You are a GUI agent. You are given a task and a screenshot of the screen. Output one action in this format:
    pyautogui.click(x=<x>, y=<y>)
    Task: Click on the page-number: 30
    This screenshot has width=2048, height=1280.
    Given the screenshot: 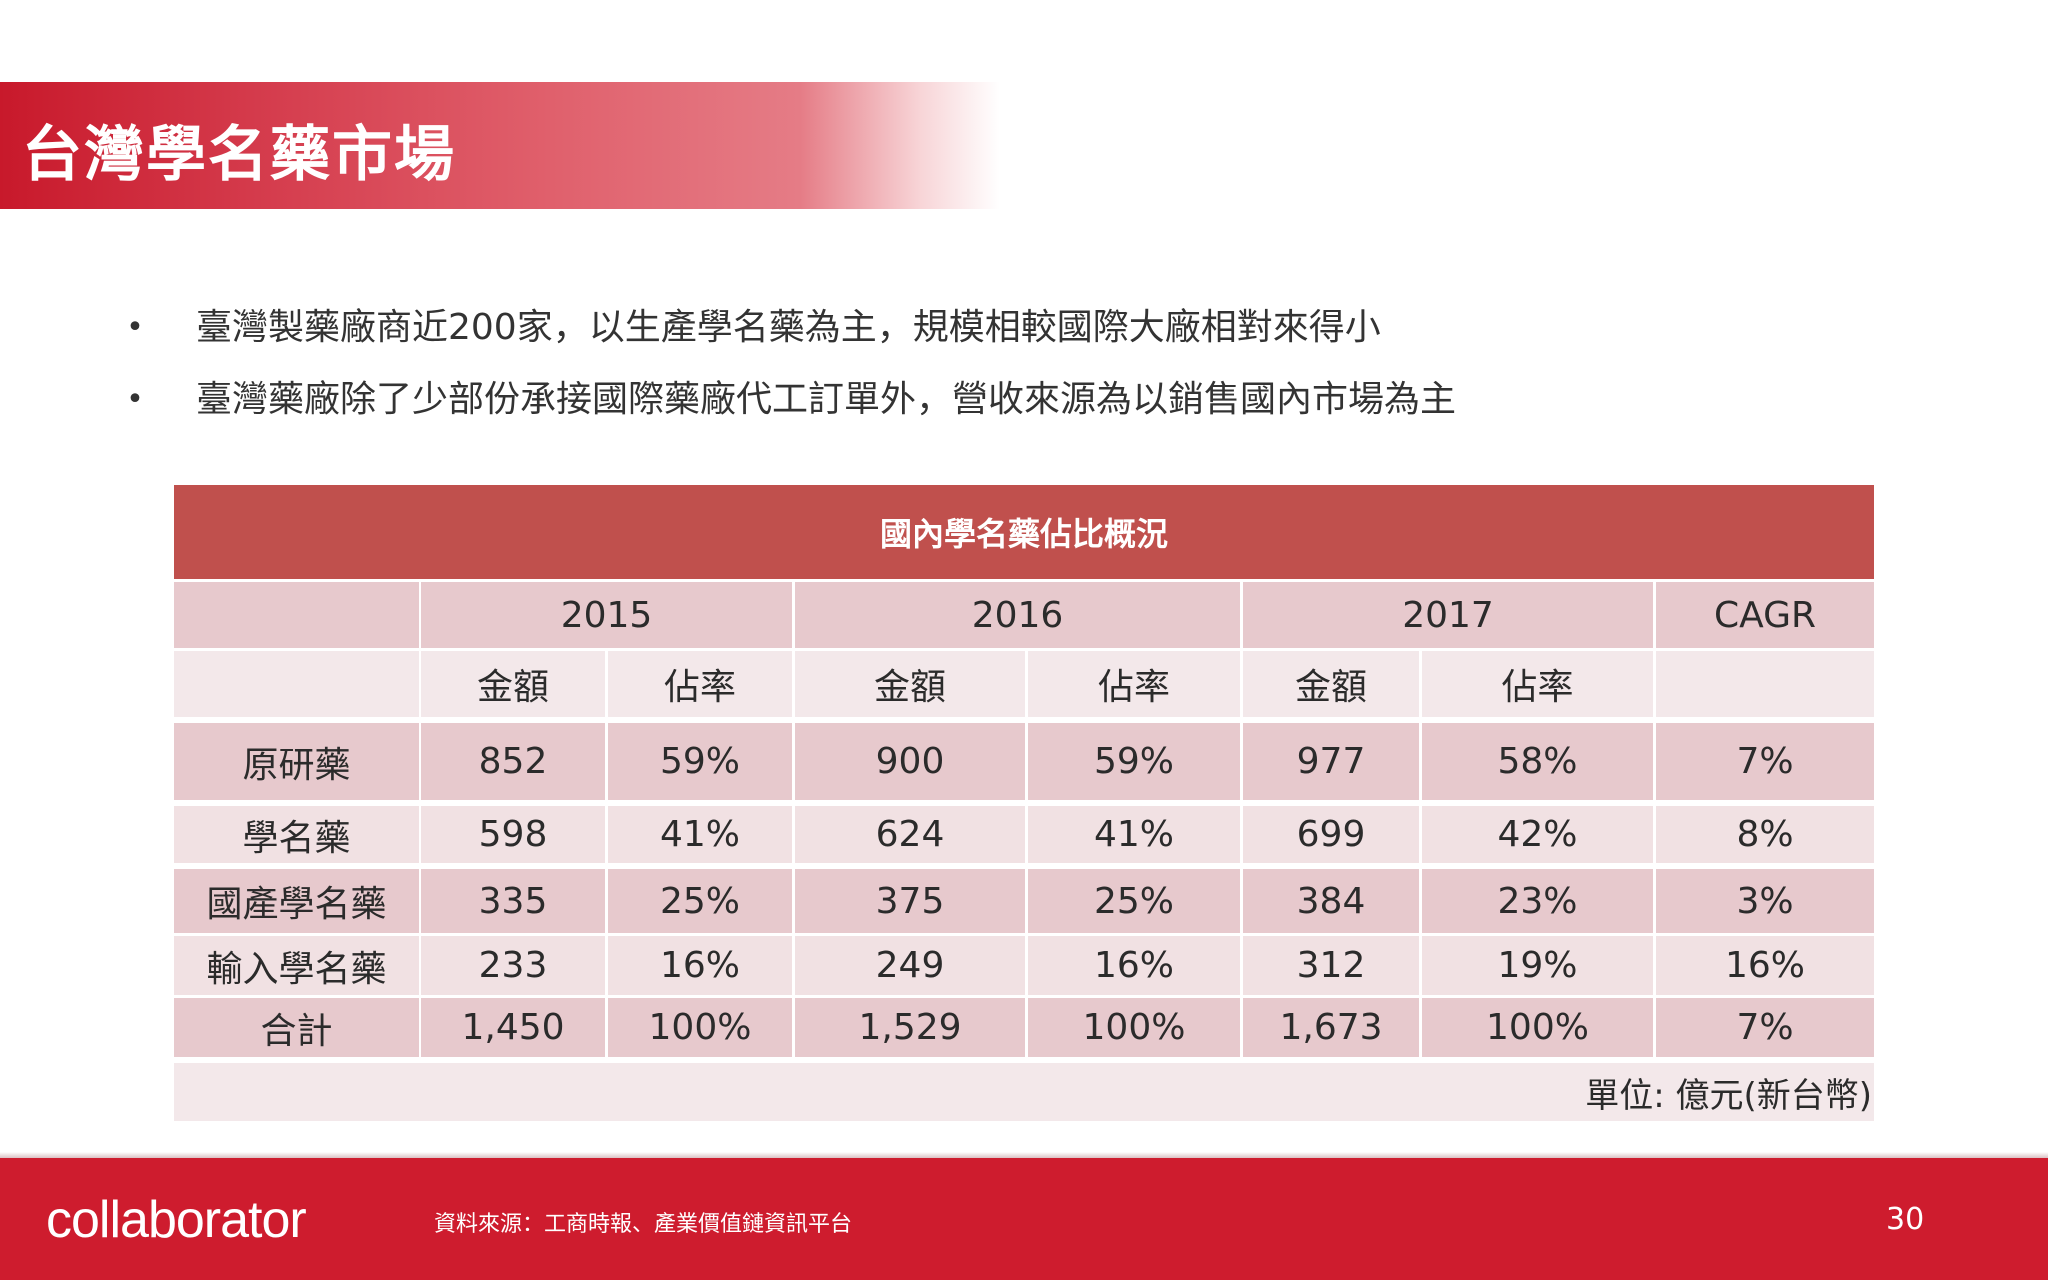 What is the action you would take?
    pyautogui.click(x=1905, y=1219)
    